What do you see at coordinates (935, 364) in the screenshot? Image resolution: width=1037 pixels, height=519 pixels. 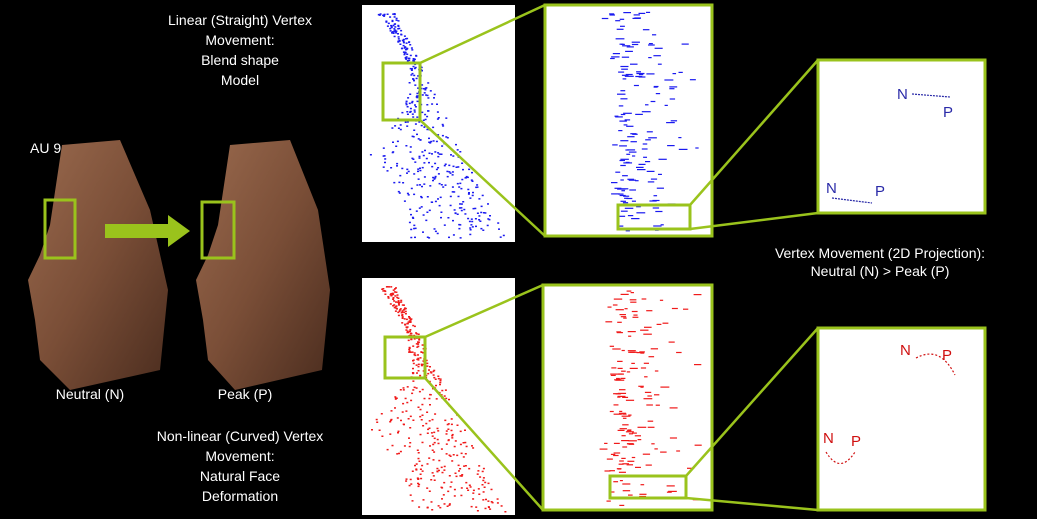 I see `trajectory` at bounding box center [935, 364].